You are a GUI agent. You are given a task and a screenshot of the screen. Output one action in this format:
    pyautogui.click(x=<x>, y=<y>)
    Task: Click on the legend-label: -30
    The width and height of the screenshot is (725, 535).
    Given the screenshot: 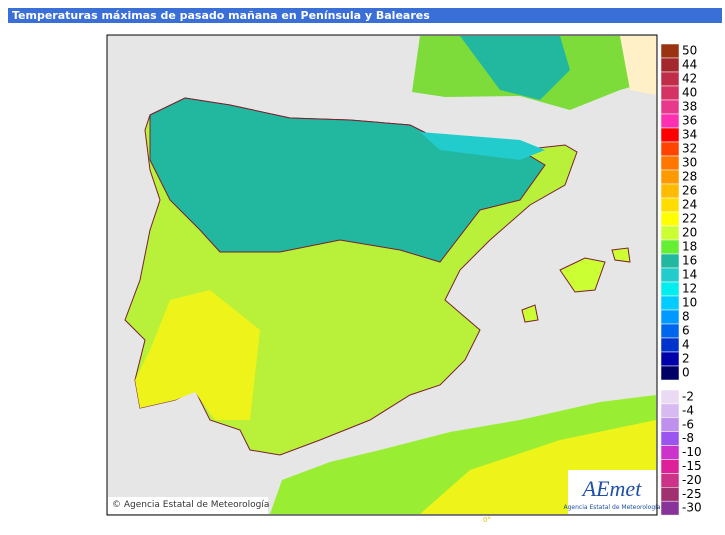 What is the action you would take?
    pyautogui.click(x=692, y=508)
    